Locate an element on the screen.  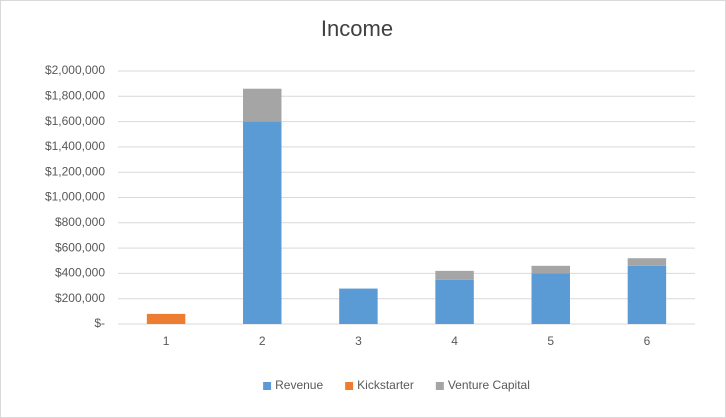
y-tick-label: $1,600,000 is located at coordinates (75, 121).